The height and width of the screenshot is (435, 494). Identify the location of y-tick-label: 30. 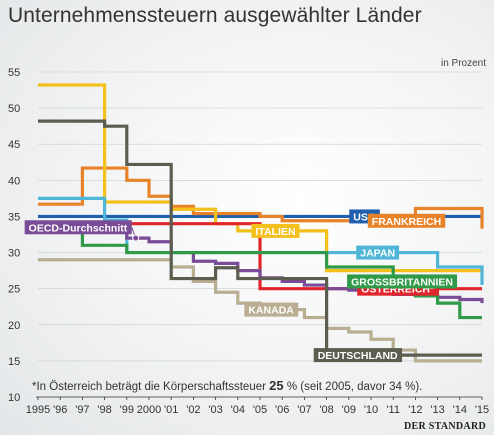
(14, 254).